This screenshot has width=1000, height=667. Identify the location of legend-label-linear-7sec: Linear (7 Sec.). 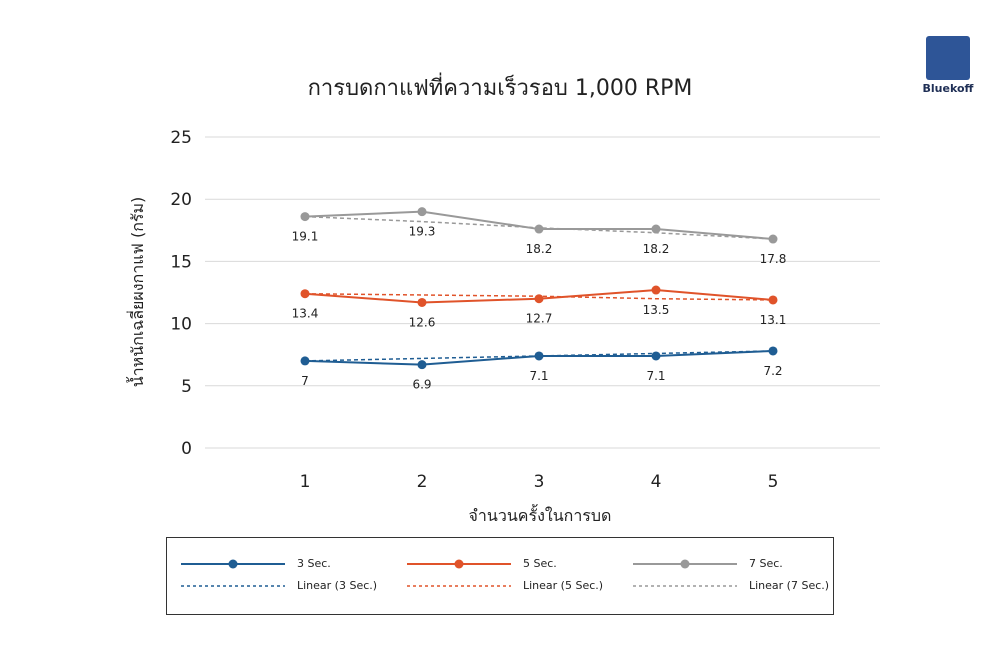
(789, 585).